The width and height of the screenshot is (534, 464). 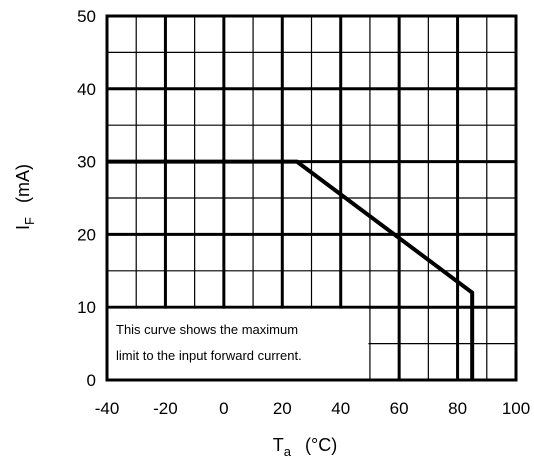 What do you see at coordinates (282, 408) in the screenshot?
I see `x-tick-label: 20` at bounding box center [282, 408].